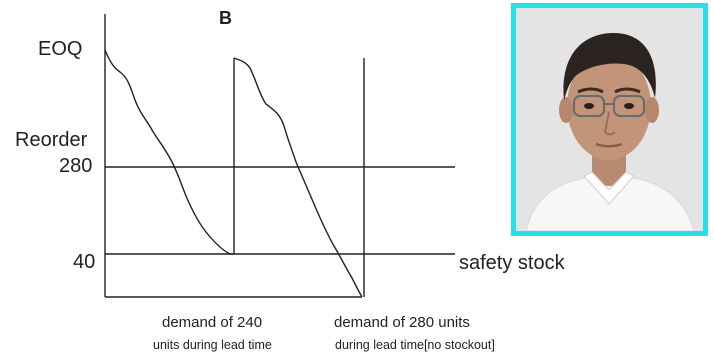  What do you see at coordinates (76, 166) in the screenshot?
I see `reorder-value-label: 280` at bounding box center [76, 166].